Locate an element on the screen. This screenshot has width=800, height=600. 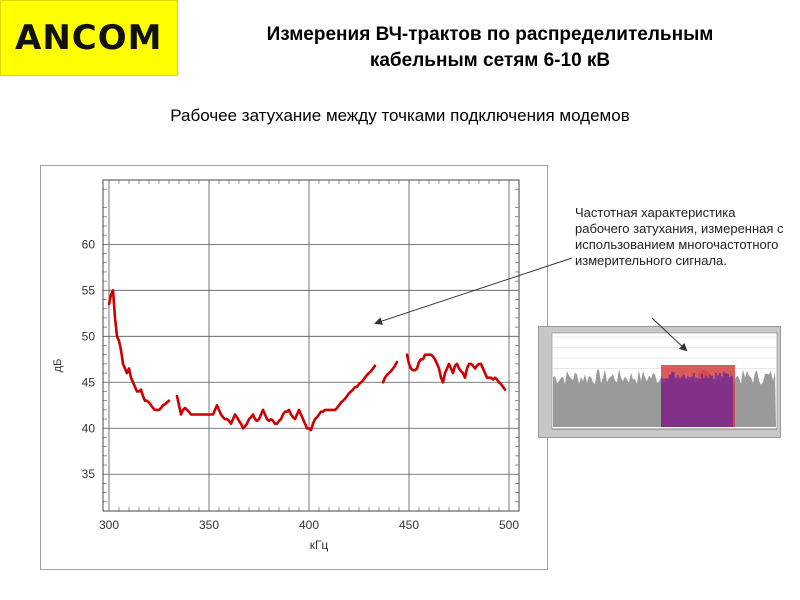
logo-text: ANCOM is located at coordinates (89, 38).